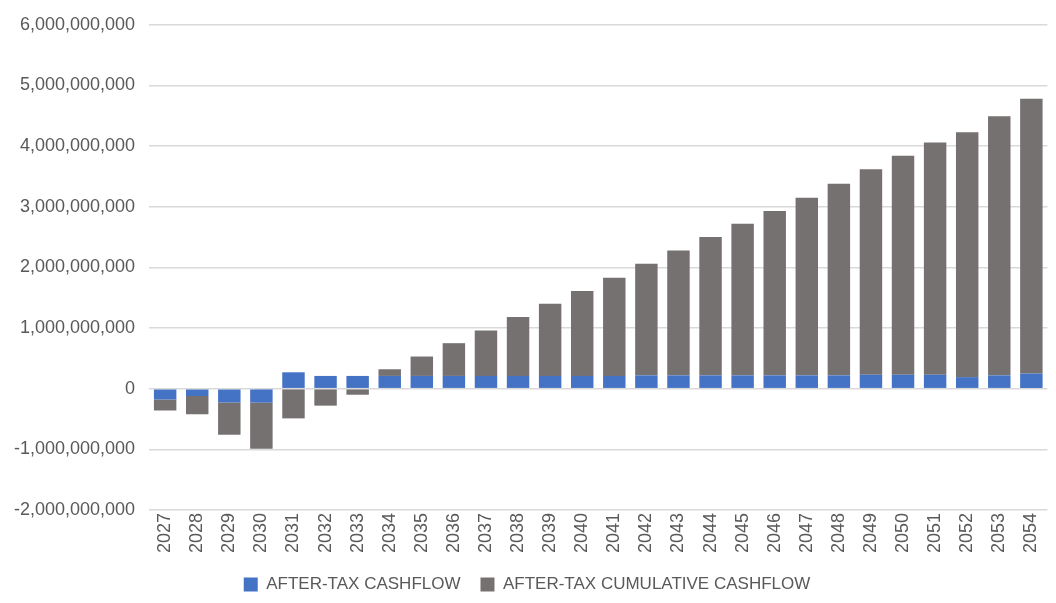 The height and width of the screenshot is (603, 1056). What do you see at coordinates (164, 532) in the screenshot?
I see `x-tick-label: 2027` at bounding box center [164, 532].